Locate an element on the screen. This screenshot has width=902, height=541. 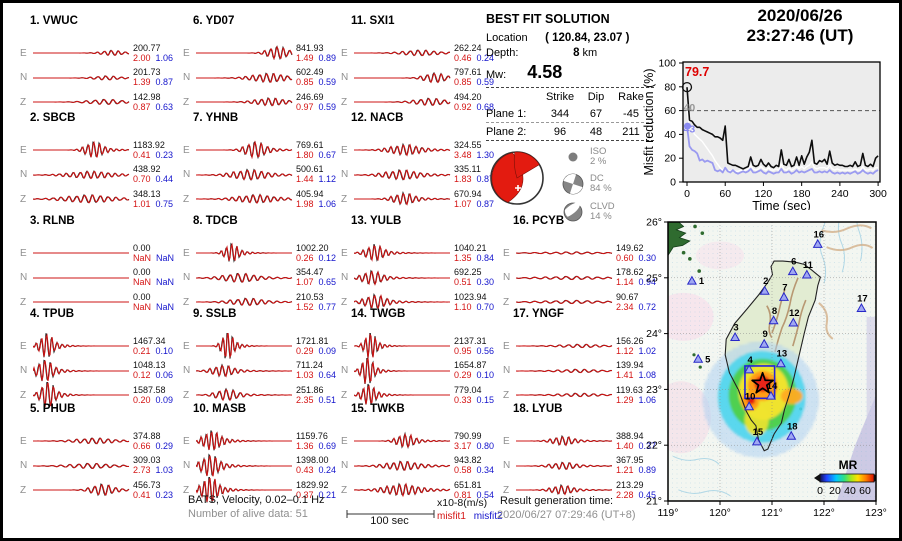
misfit1-value: 0.85 is located at coordinates (305, 82).